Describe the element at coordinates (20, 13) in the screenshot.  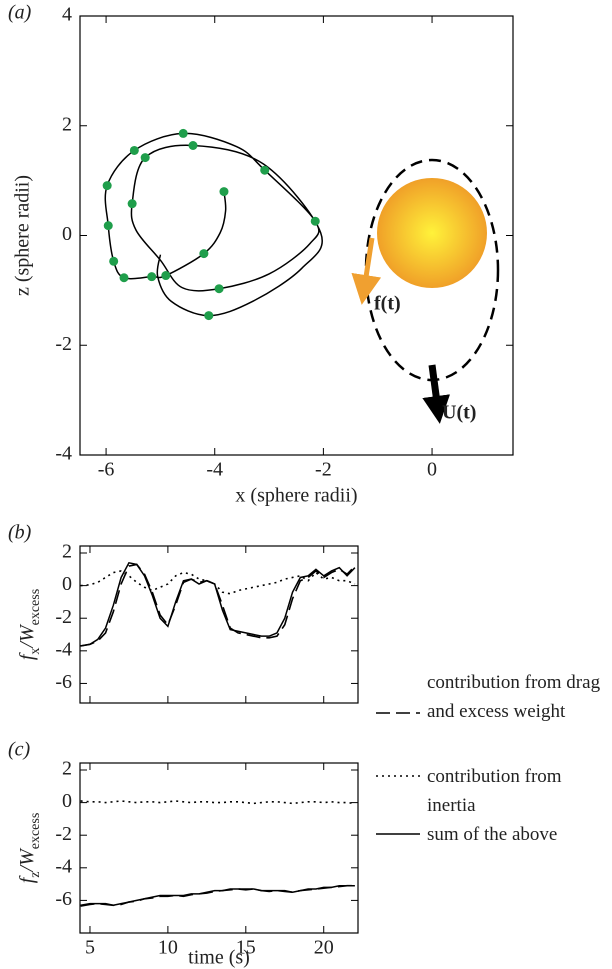
I see `panel-label: (a)` at that location.